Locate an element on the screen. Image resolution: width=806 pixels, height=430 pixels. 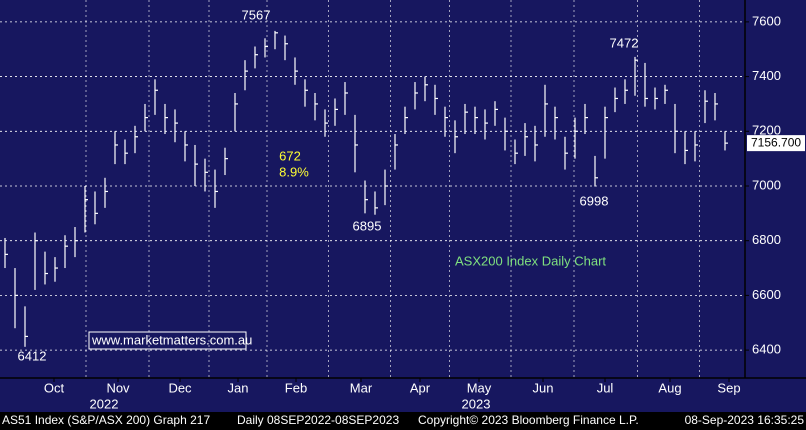
watermark: www.marketmatters.com.au is located at coordinates (171, 339).